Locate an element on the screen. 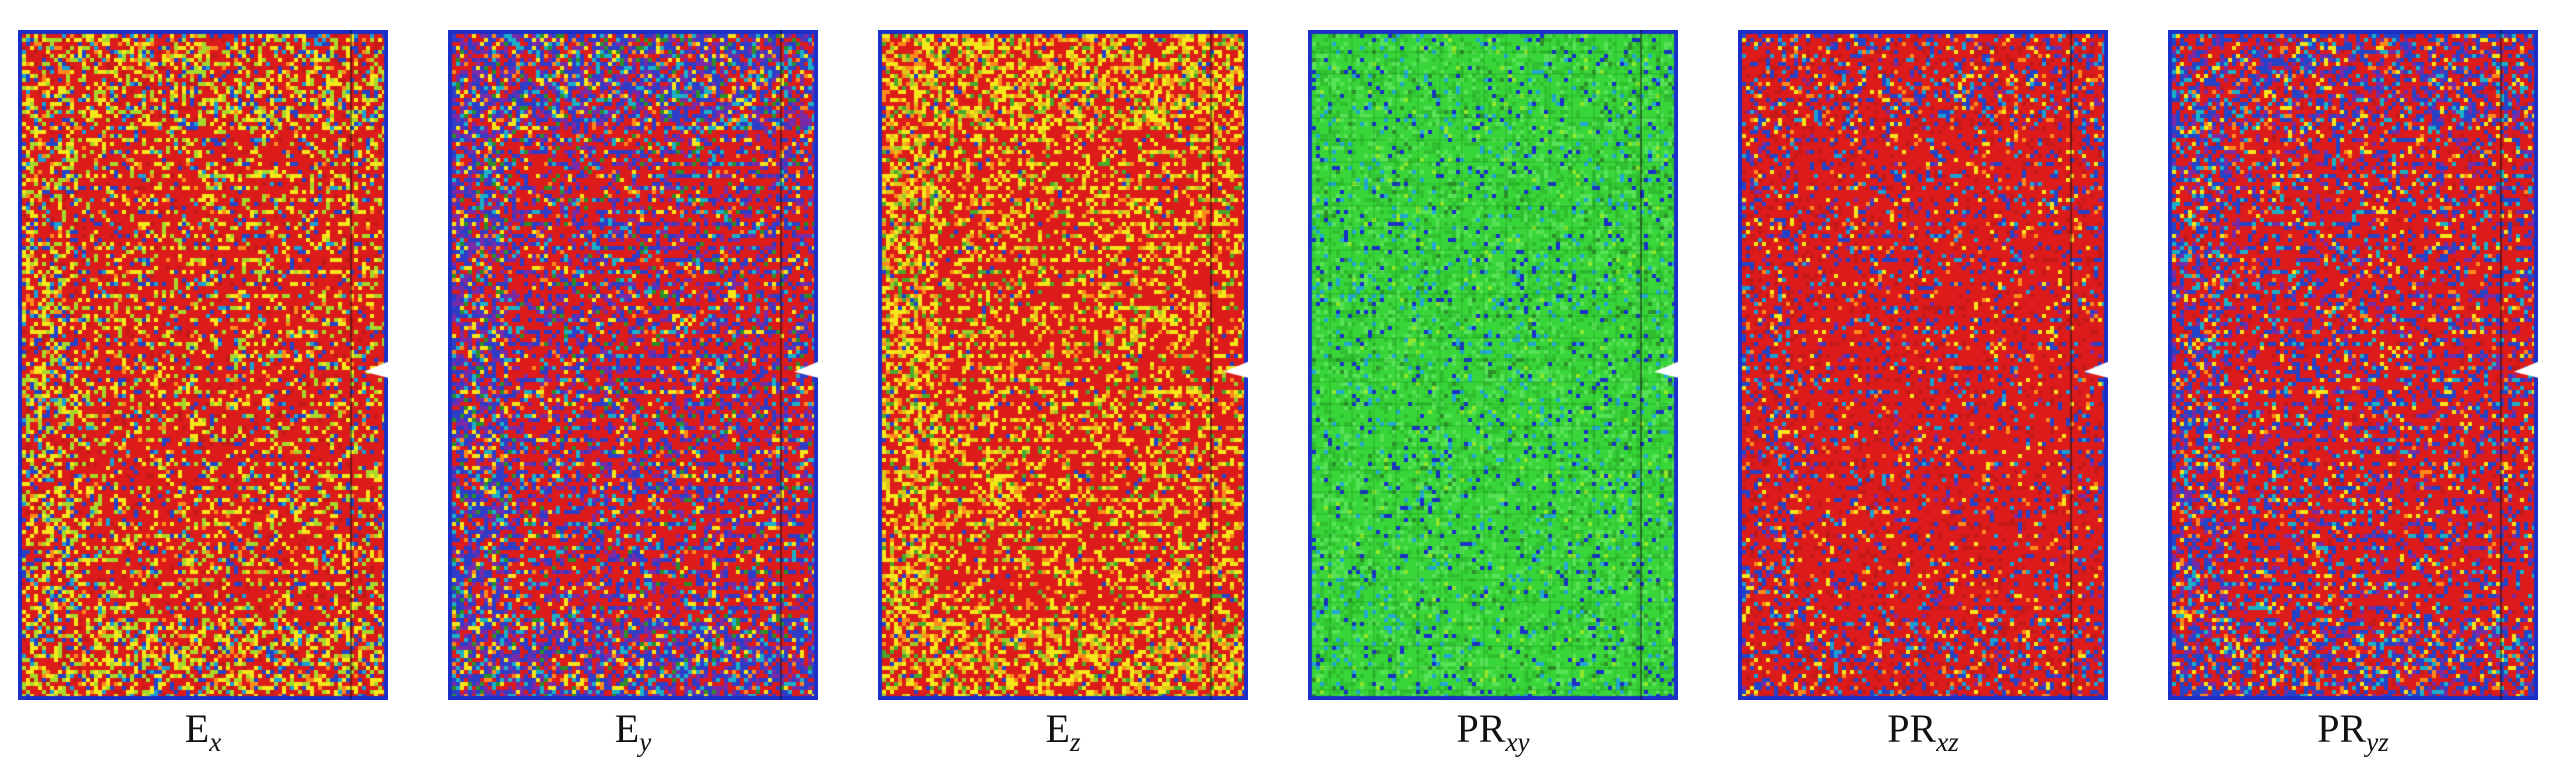  panel-prxy-label-main: PR is located at coordinates (1481, 728).